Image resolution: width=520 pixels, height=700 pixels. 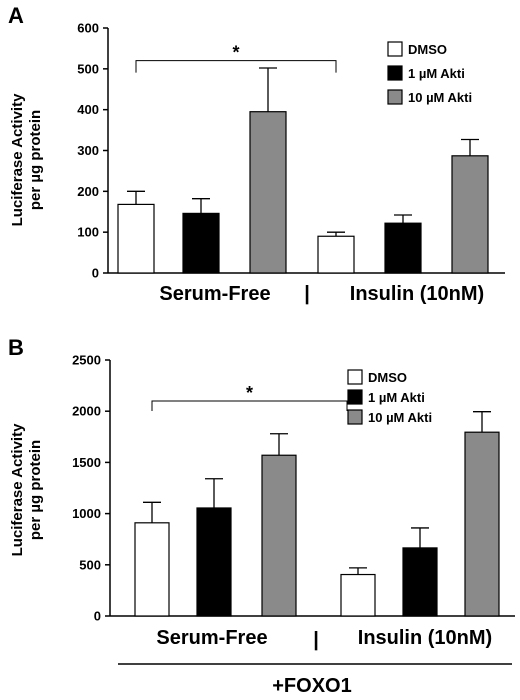 What do you see at coordinates (17, 159) in the screenshot?
I see `panel-a-ylabel-line1: Luciferase Activity` at bounding box center [17, 159].